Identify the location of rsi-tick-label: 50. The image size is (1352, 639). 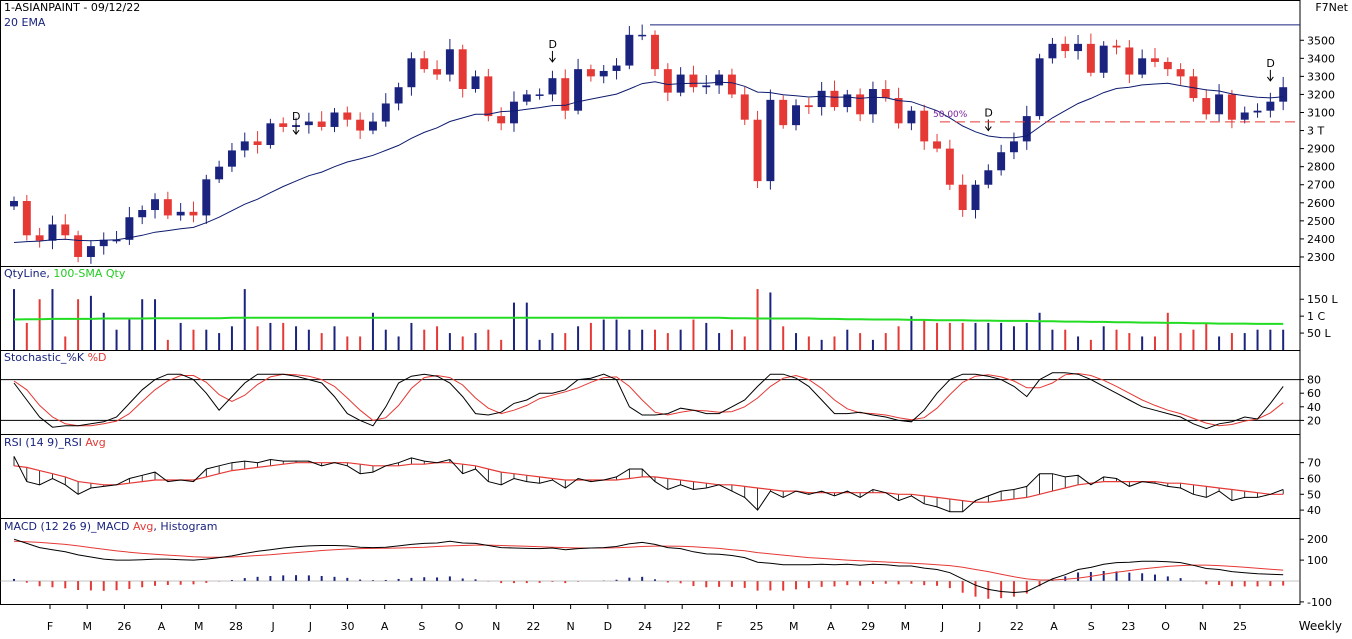
(1314, 494).